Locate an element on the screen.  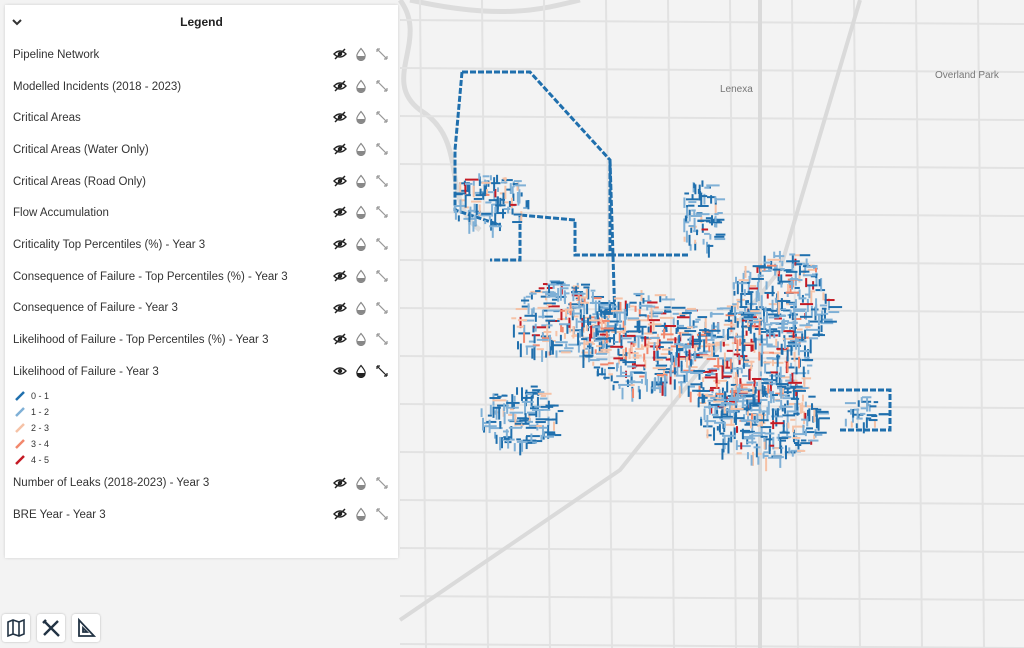
layer-name: BRE Year - Year 3 is located at coordinates (59, 515).